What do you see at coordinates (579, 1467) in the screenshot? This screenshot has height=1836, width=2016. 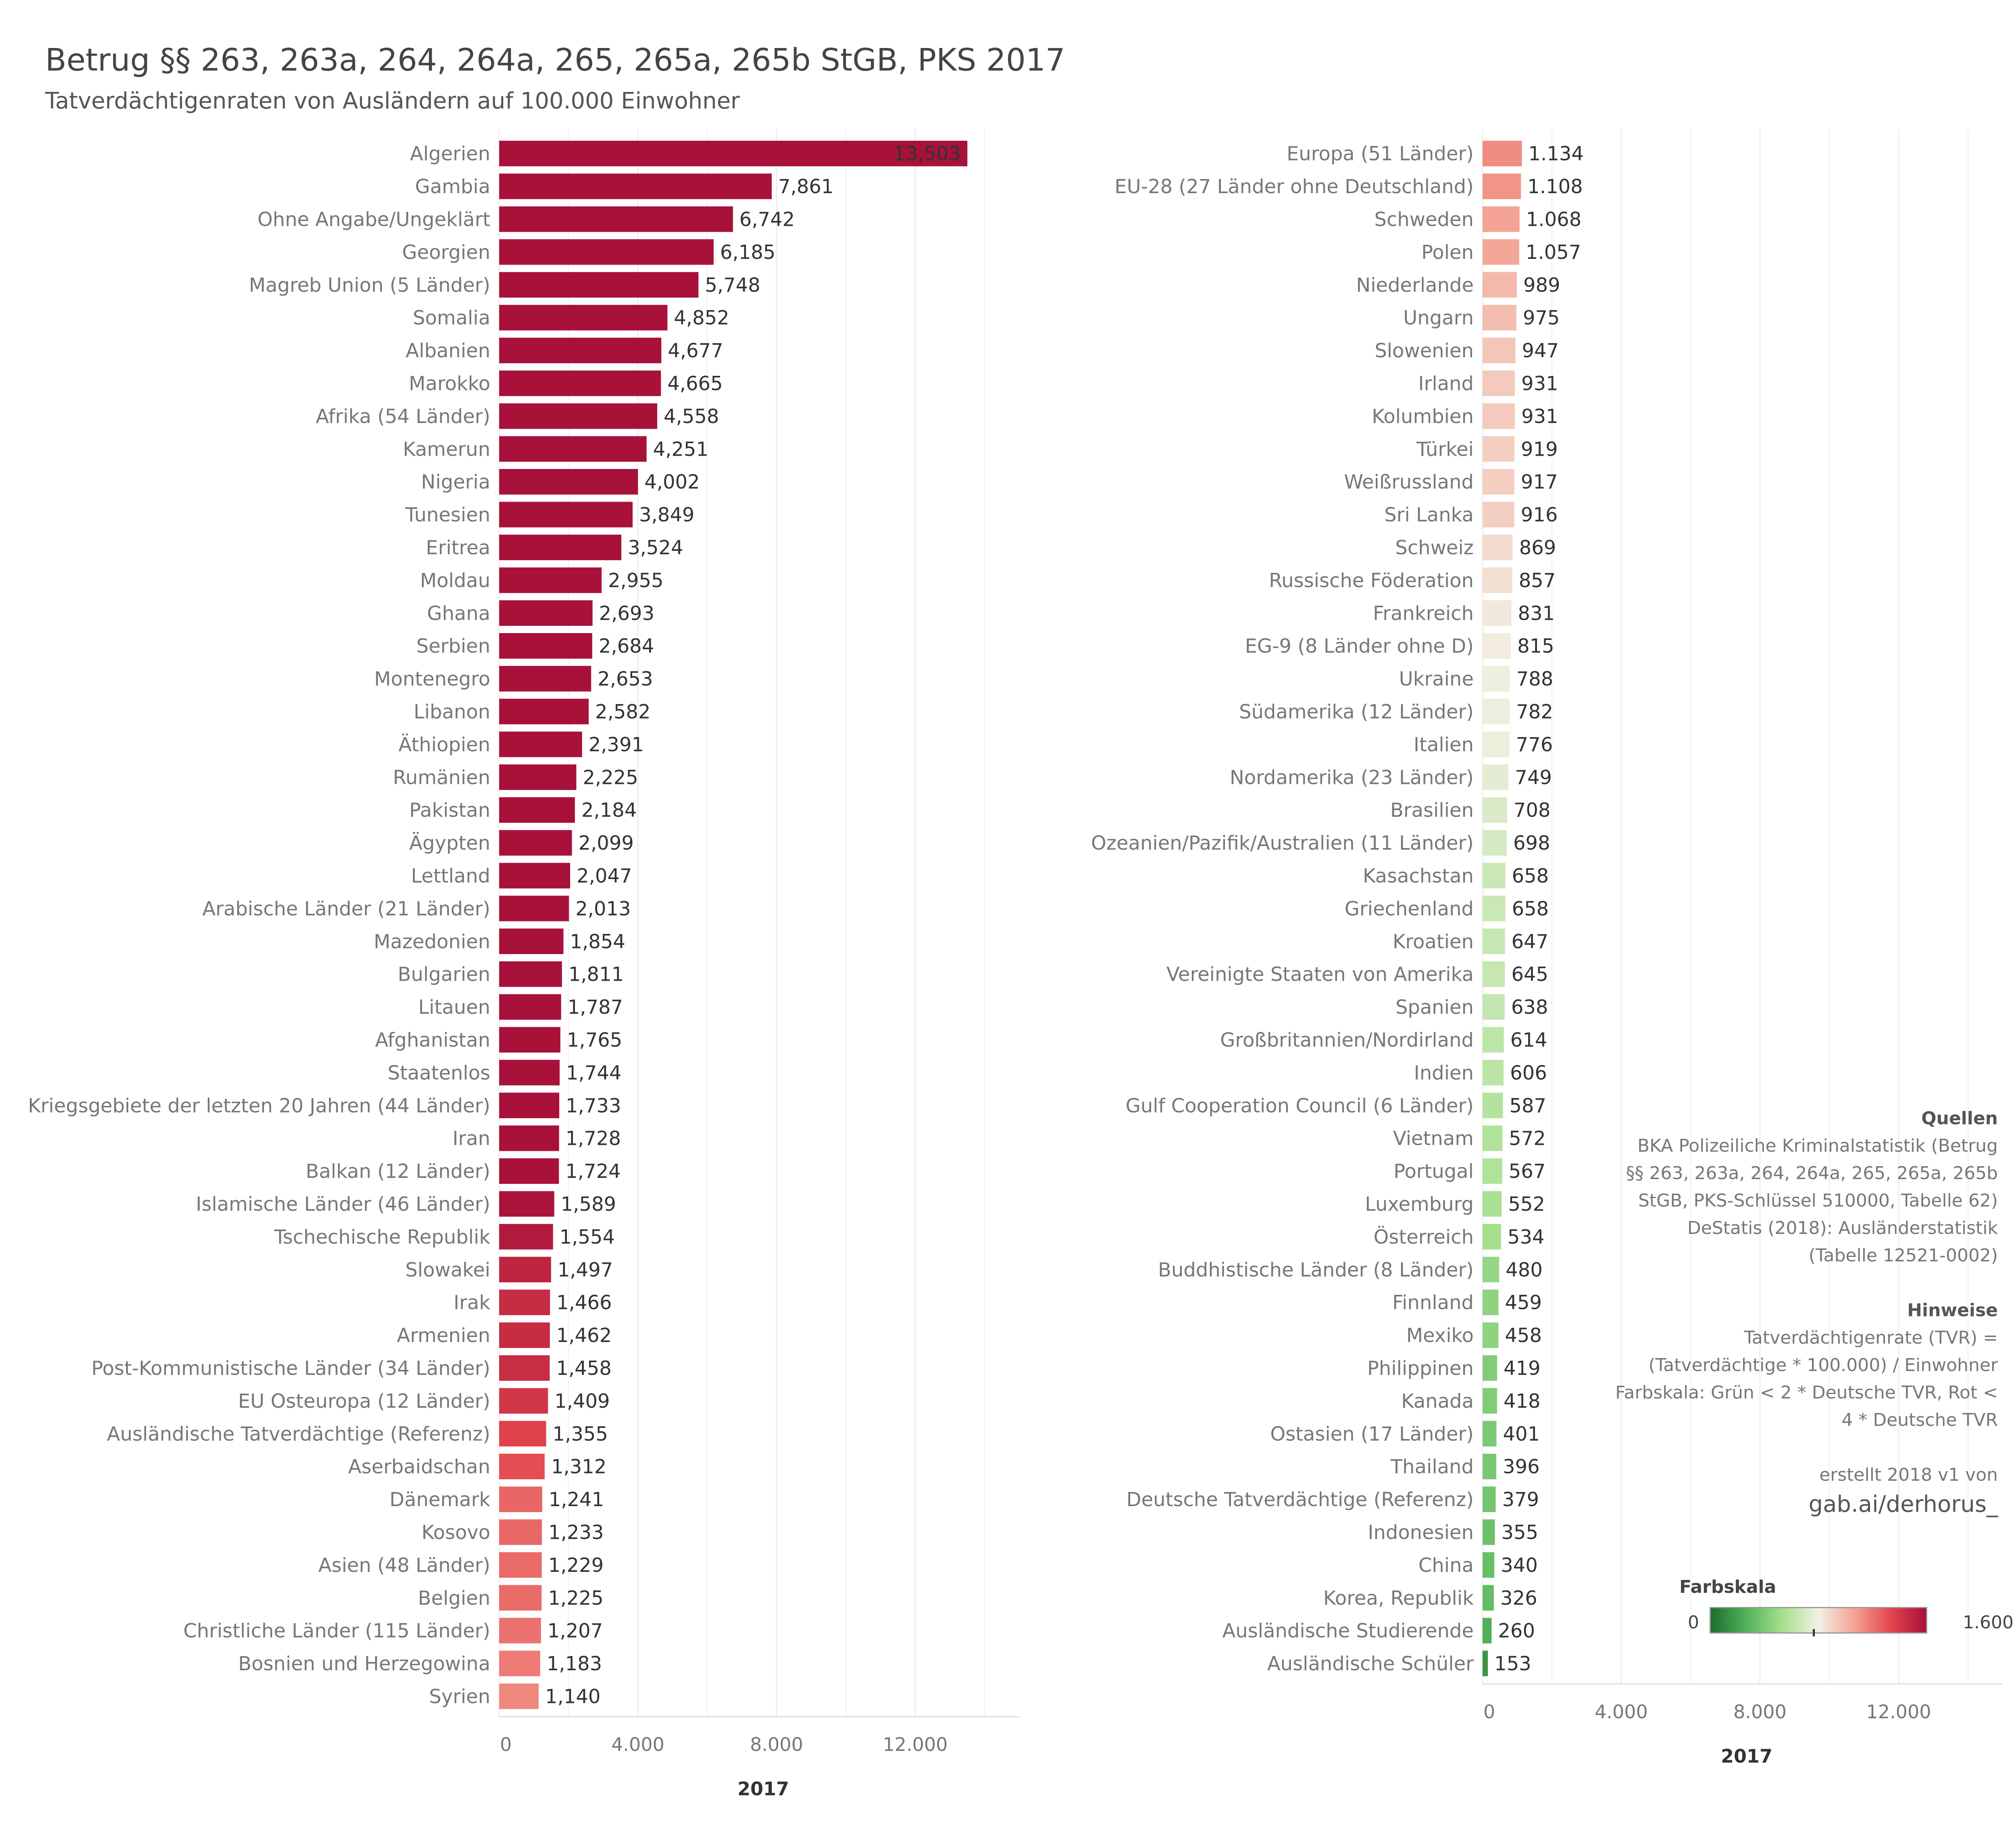 I see `data-label: 1,312` at bounding box center [579, 1467].